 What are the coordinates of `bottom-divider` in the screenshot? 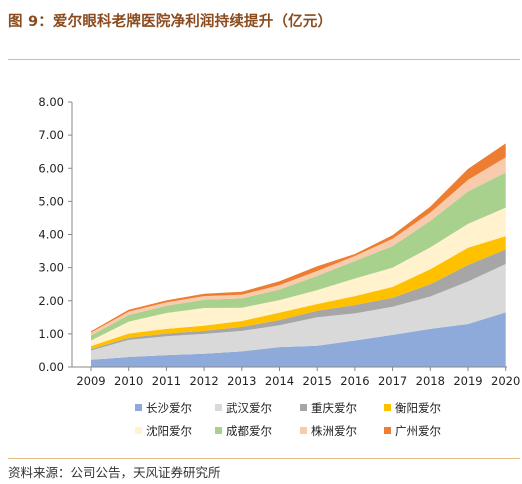 It's located at (264, 458).